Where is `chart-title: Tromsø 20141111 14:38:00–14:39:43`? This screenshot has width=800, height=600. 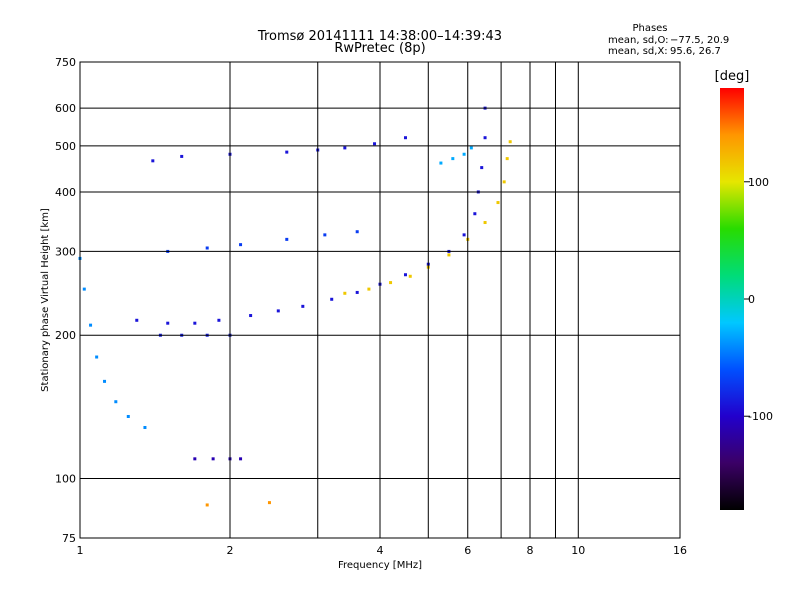 chart-title: Tromsø 20141111 14:38:00–14:39:43 is located at coordinates (379, 36).